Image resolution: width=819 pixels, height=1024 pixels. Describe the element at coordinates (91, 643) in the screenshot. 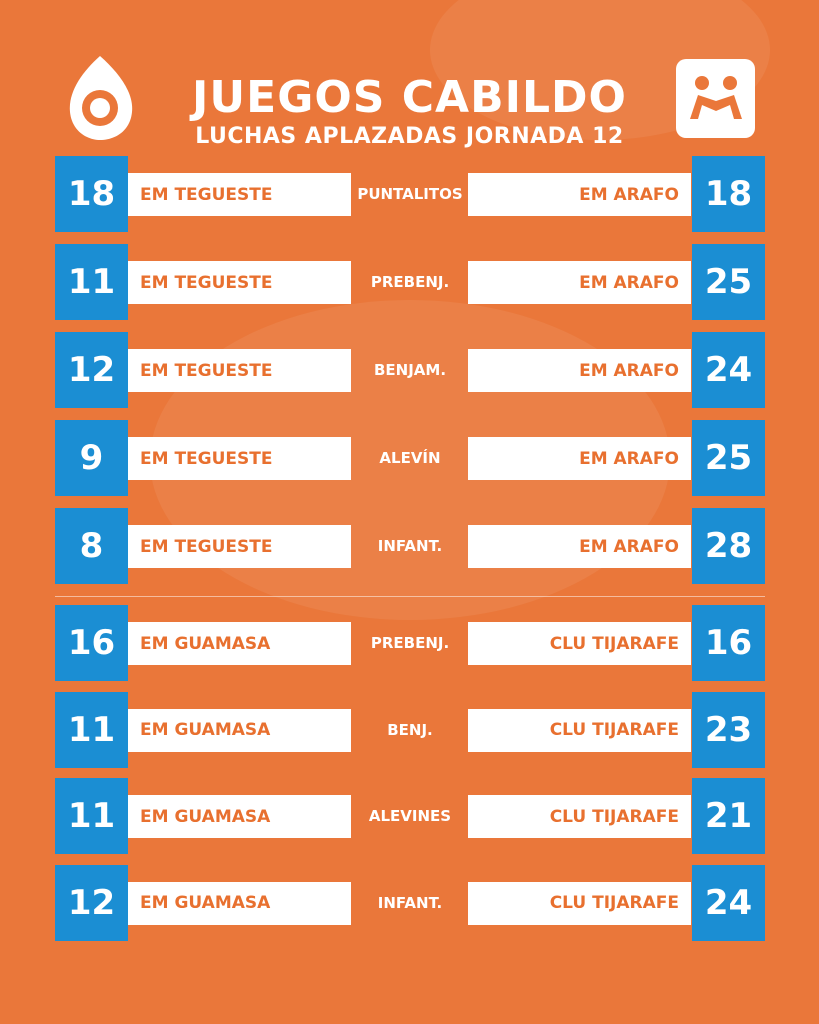

I see `home-score: 16` at that location.